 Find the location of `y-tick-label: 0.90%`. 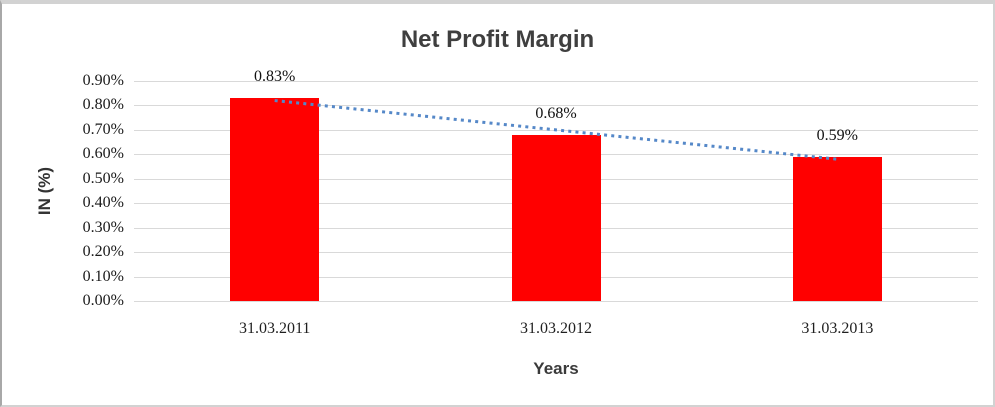

y-tick-label: 0.90% is located at coordinates (103, 80).